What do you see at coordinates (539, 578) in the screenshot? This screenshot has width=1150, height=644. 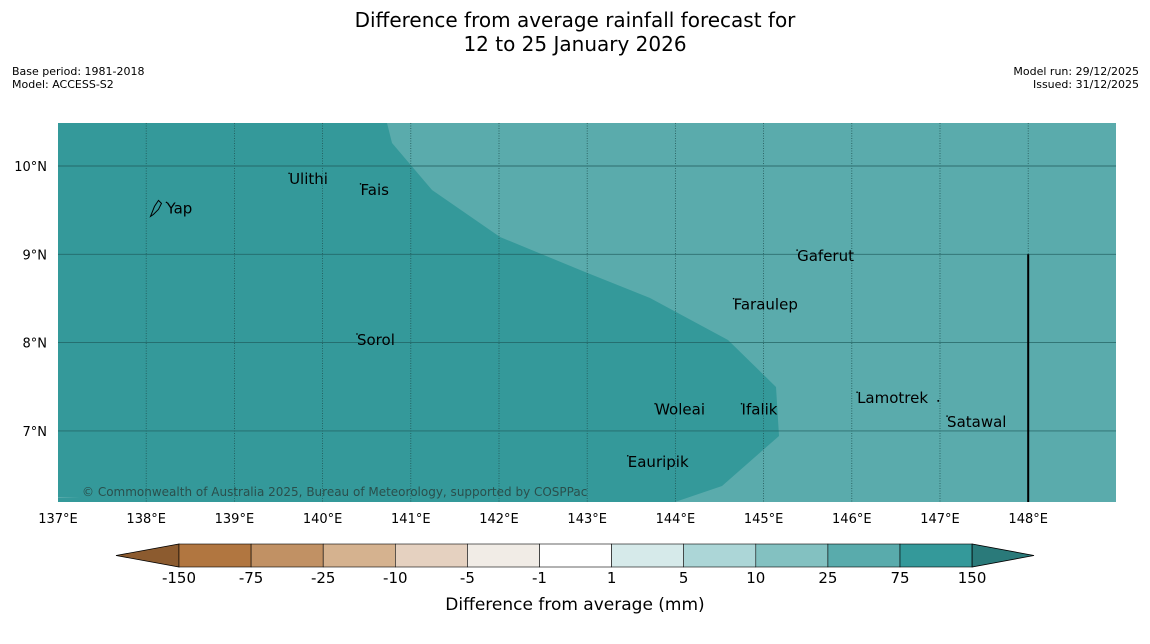 I see `colorbar-tick-label: -1` at bounding box center [539, 578].